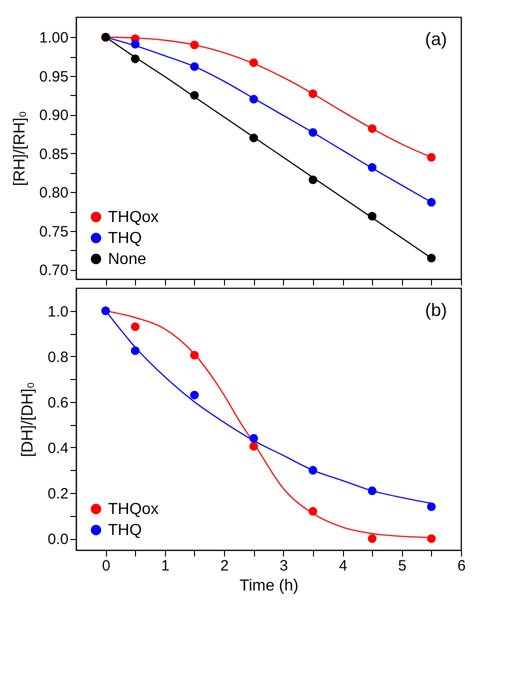 This screenshot has height=673, width=506. Describe the element at coordinates (19, 148) in the screenshot. I see `y-axis-title: [RH]/[RH]₀` at that location.